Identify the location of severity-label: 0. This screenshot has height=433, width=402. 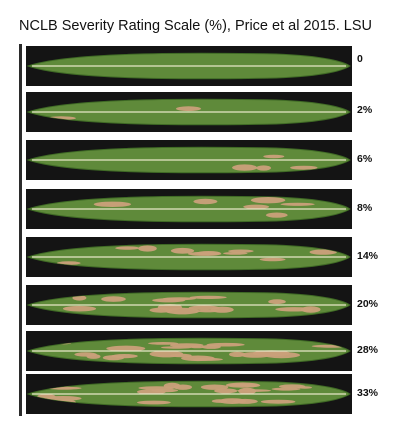
(360, 59).